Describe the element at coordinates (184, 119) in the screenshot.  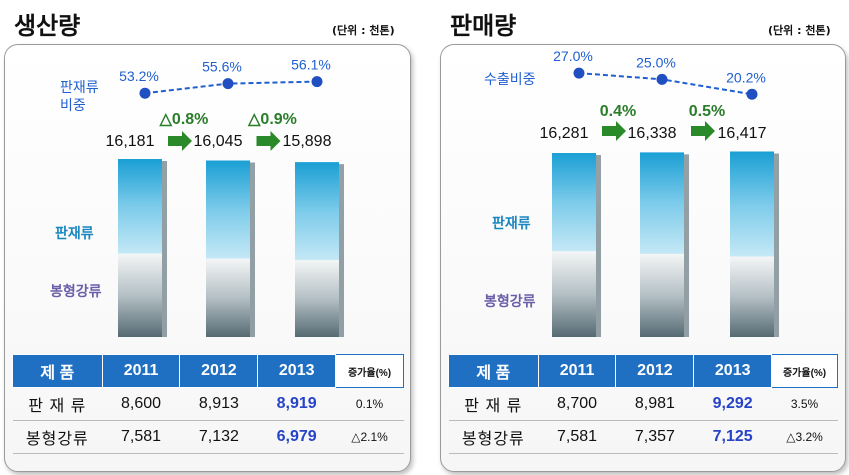
I see `growth-label: △0.8%` at that location.